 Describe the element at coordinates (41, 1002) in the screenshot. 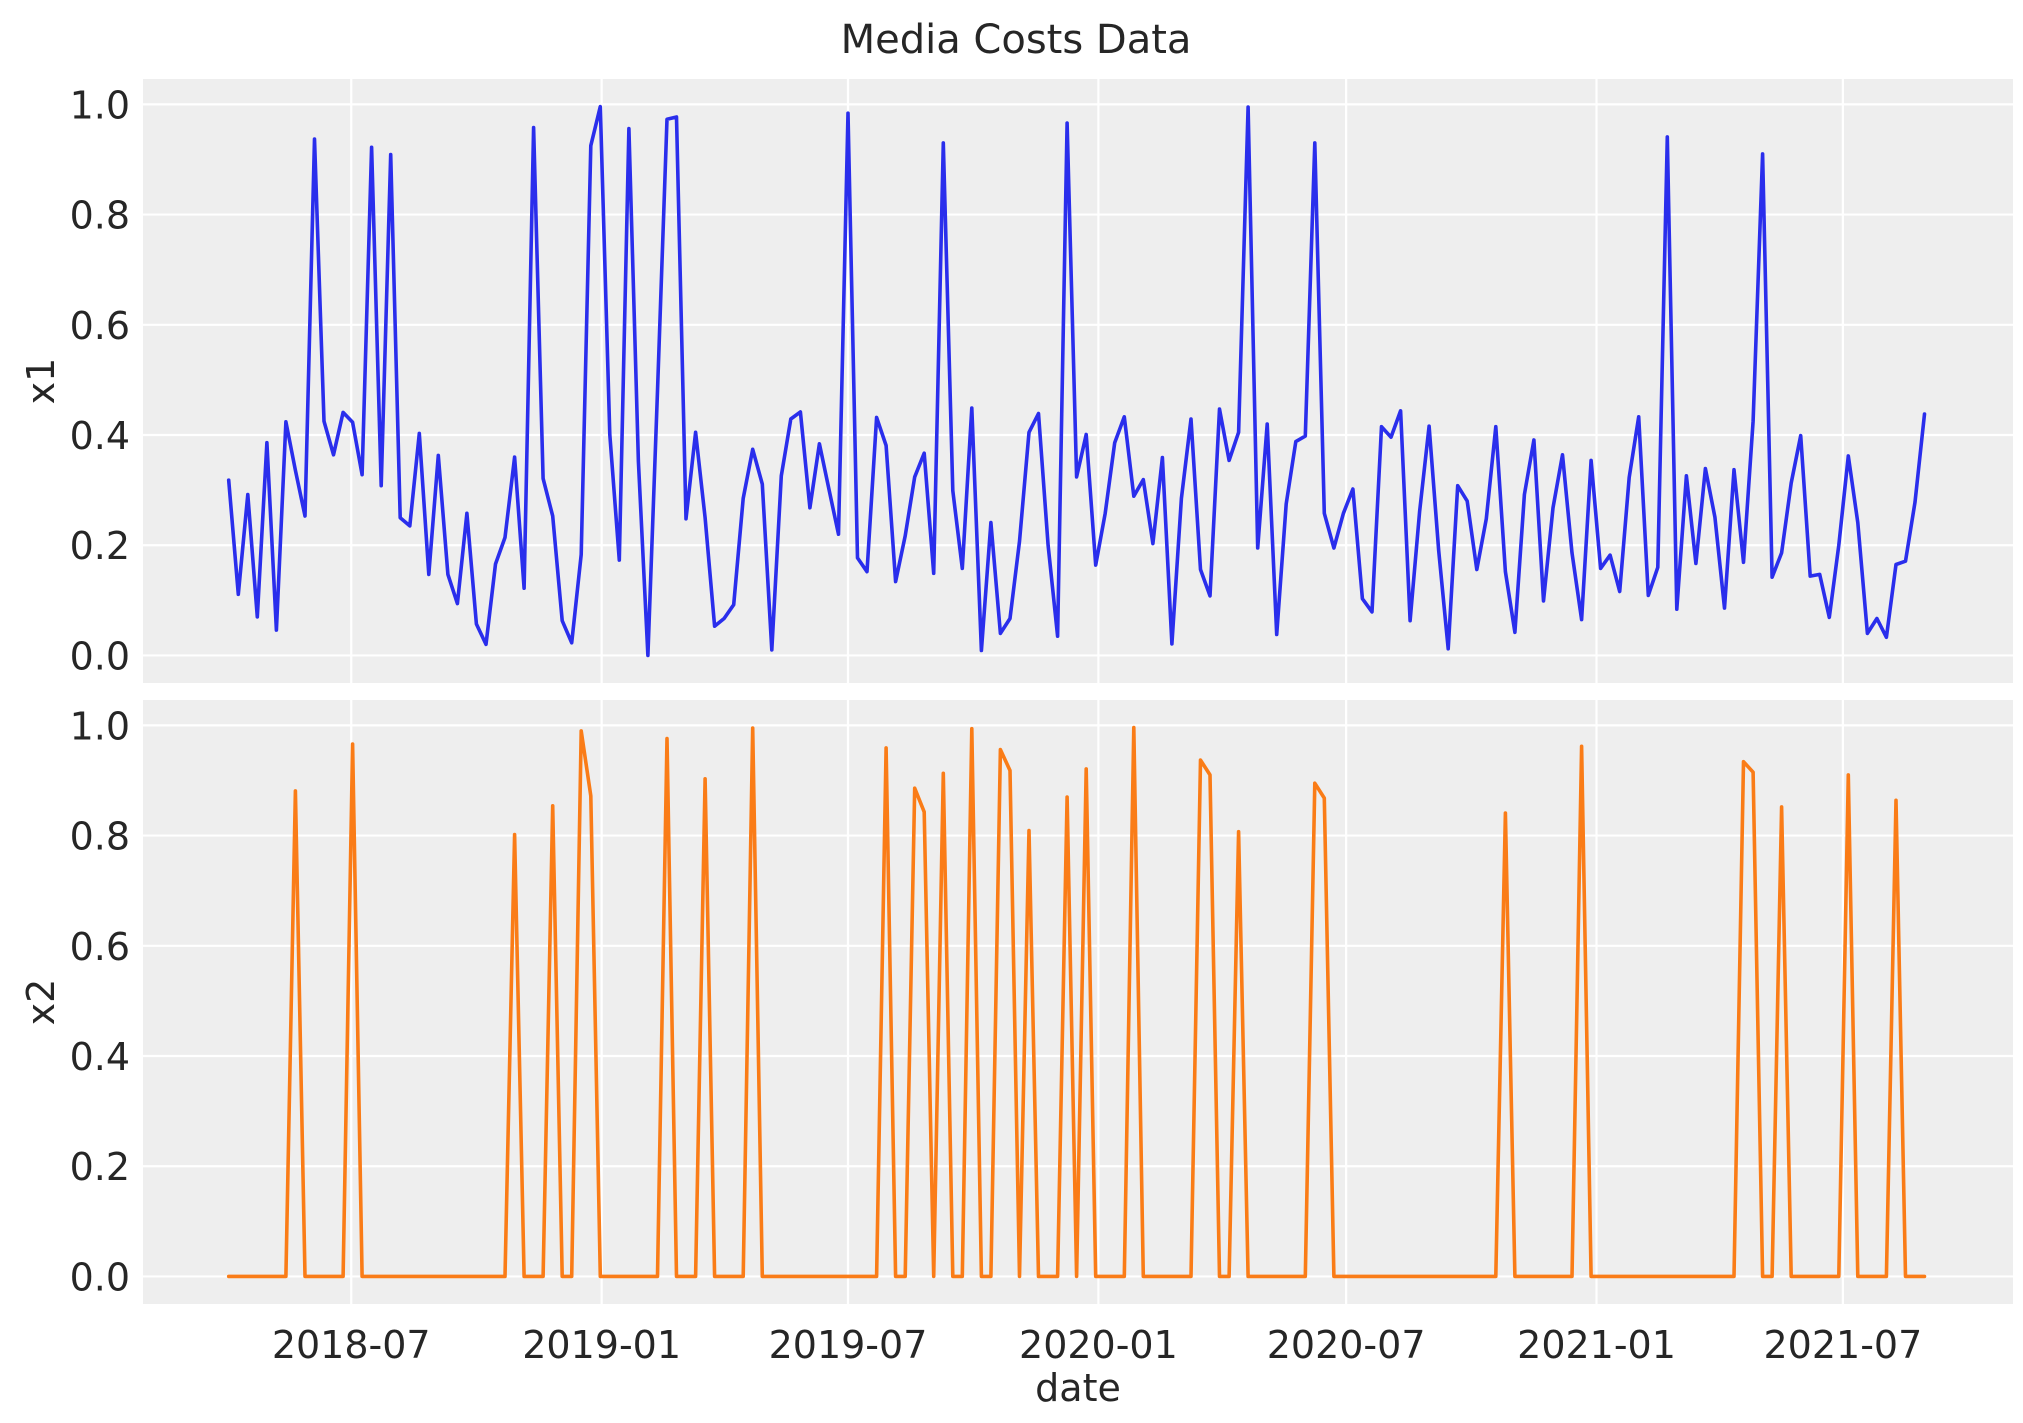

I see `y-axis-label: x2` at that location.